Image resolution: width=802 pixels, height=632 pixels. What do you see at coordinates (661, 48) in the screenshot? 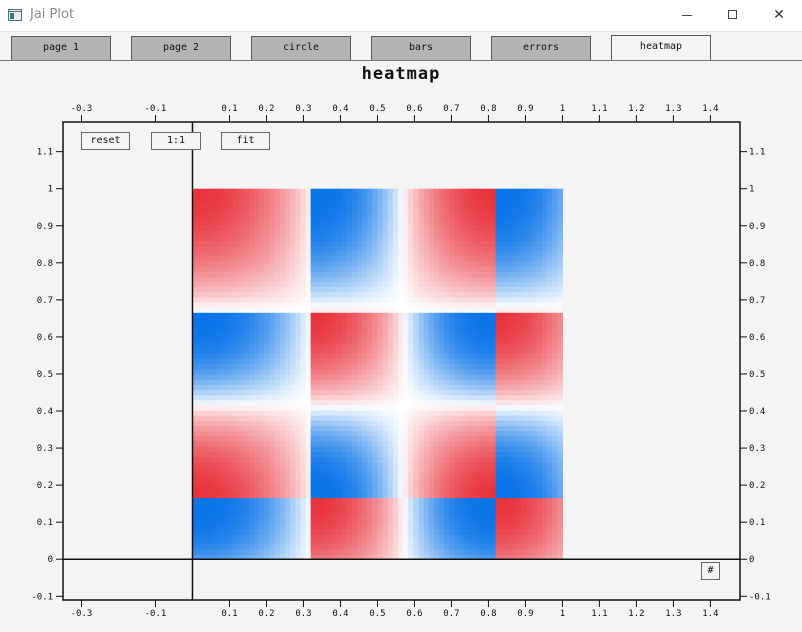
I see `tab-heatmap: heatmap` at bounding box center [661, 48].